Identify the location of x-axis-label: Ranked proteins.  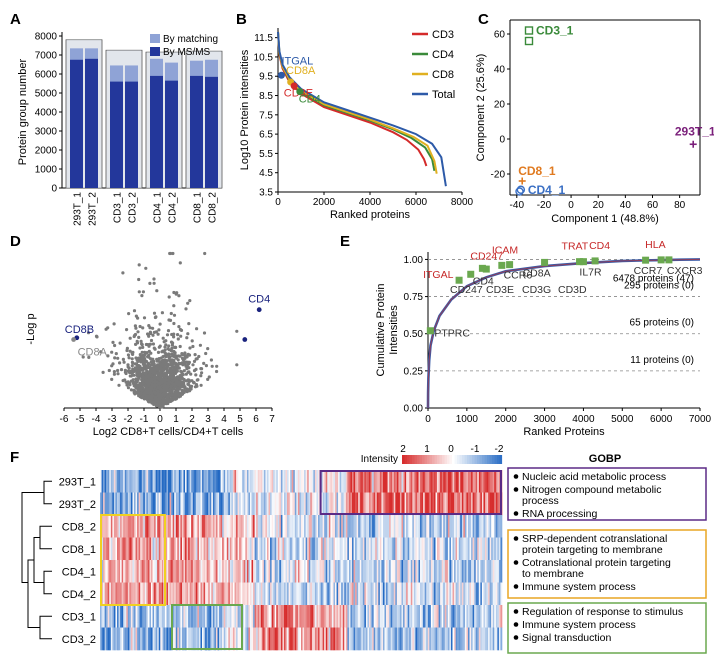
(370, 215).